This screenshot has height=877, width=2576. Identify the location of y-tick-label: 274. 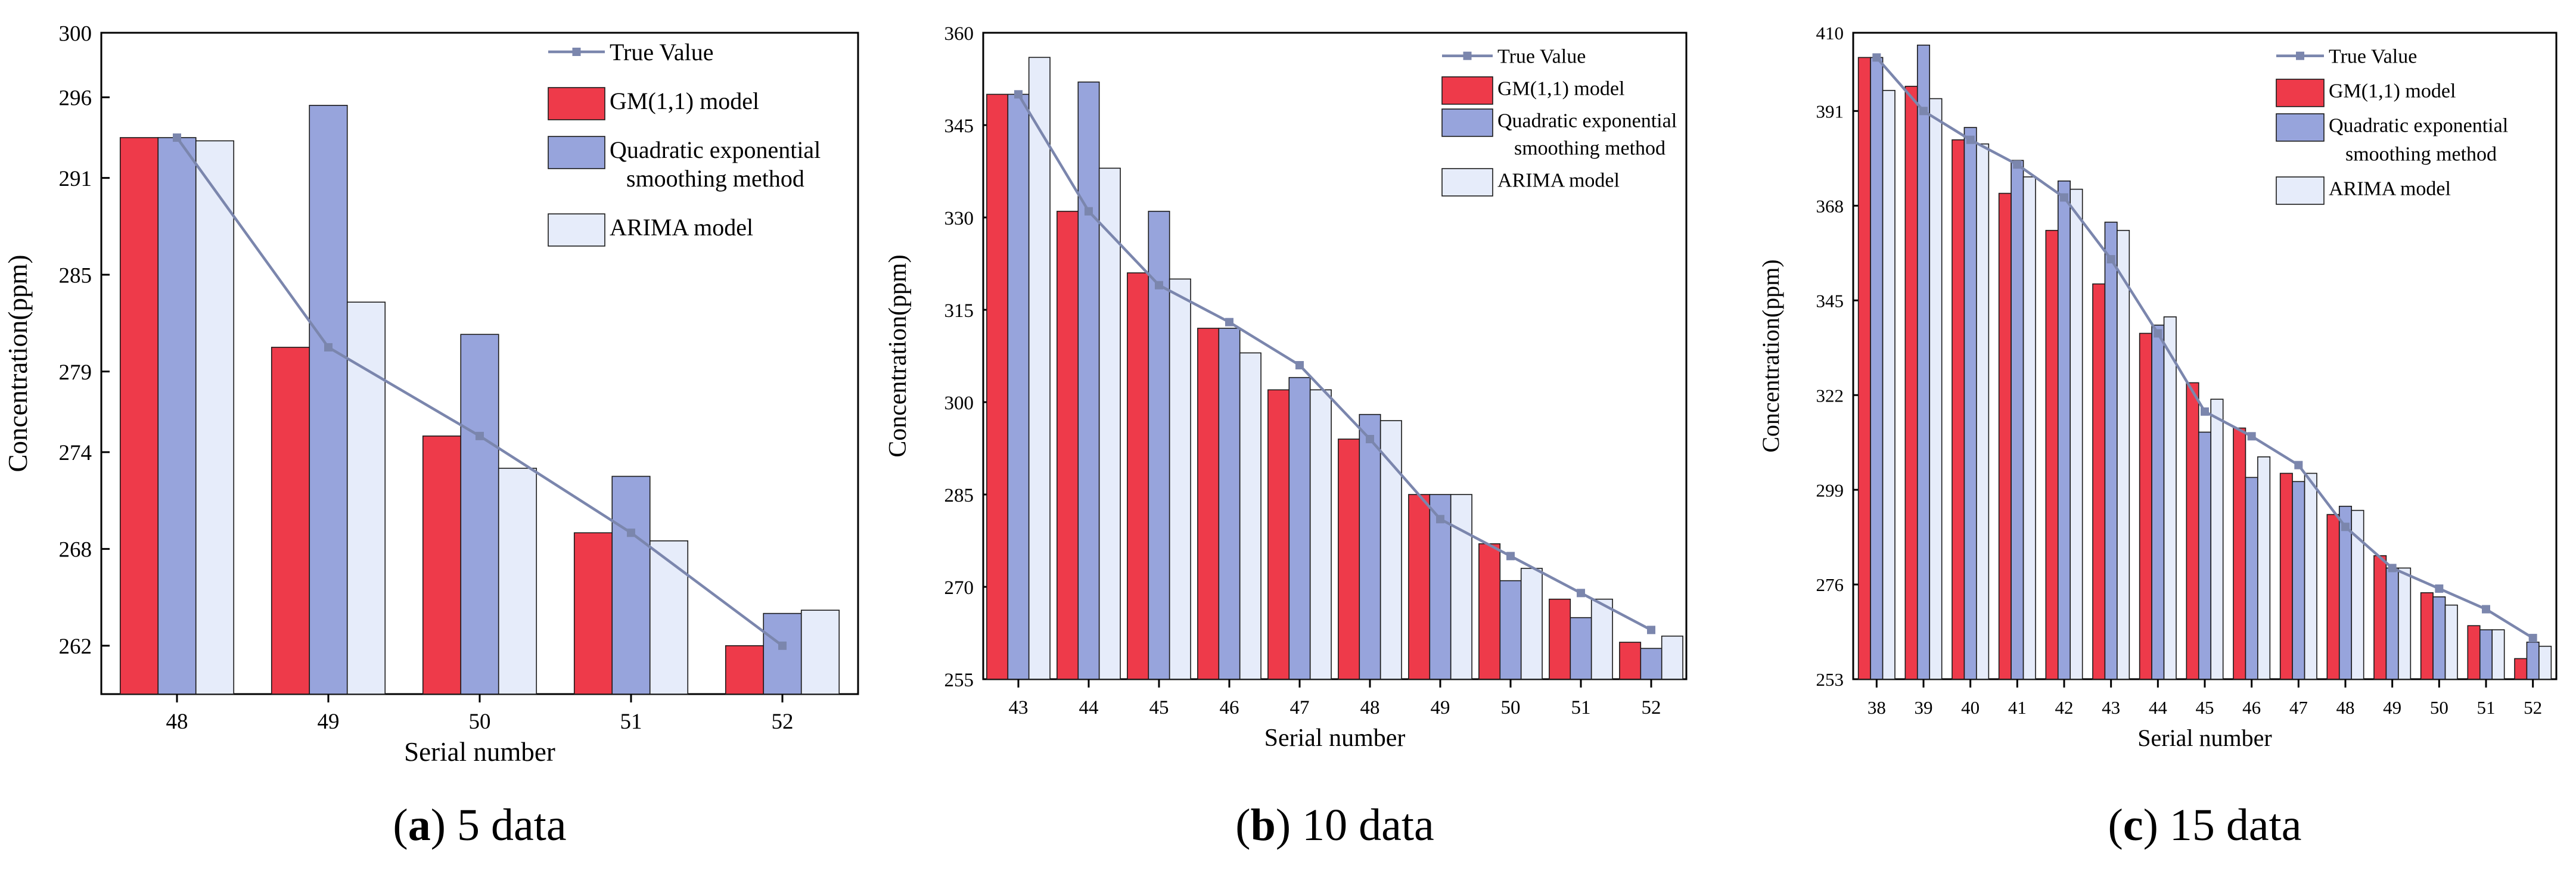
(75, 453).